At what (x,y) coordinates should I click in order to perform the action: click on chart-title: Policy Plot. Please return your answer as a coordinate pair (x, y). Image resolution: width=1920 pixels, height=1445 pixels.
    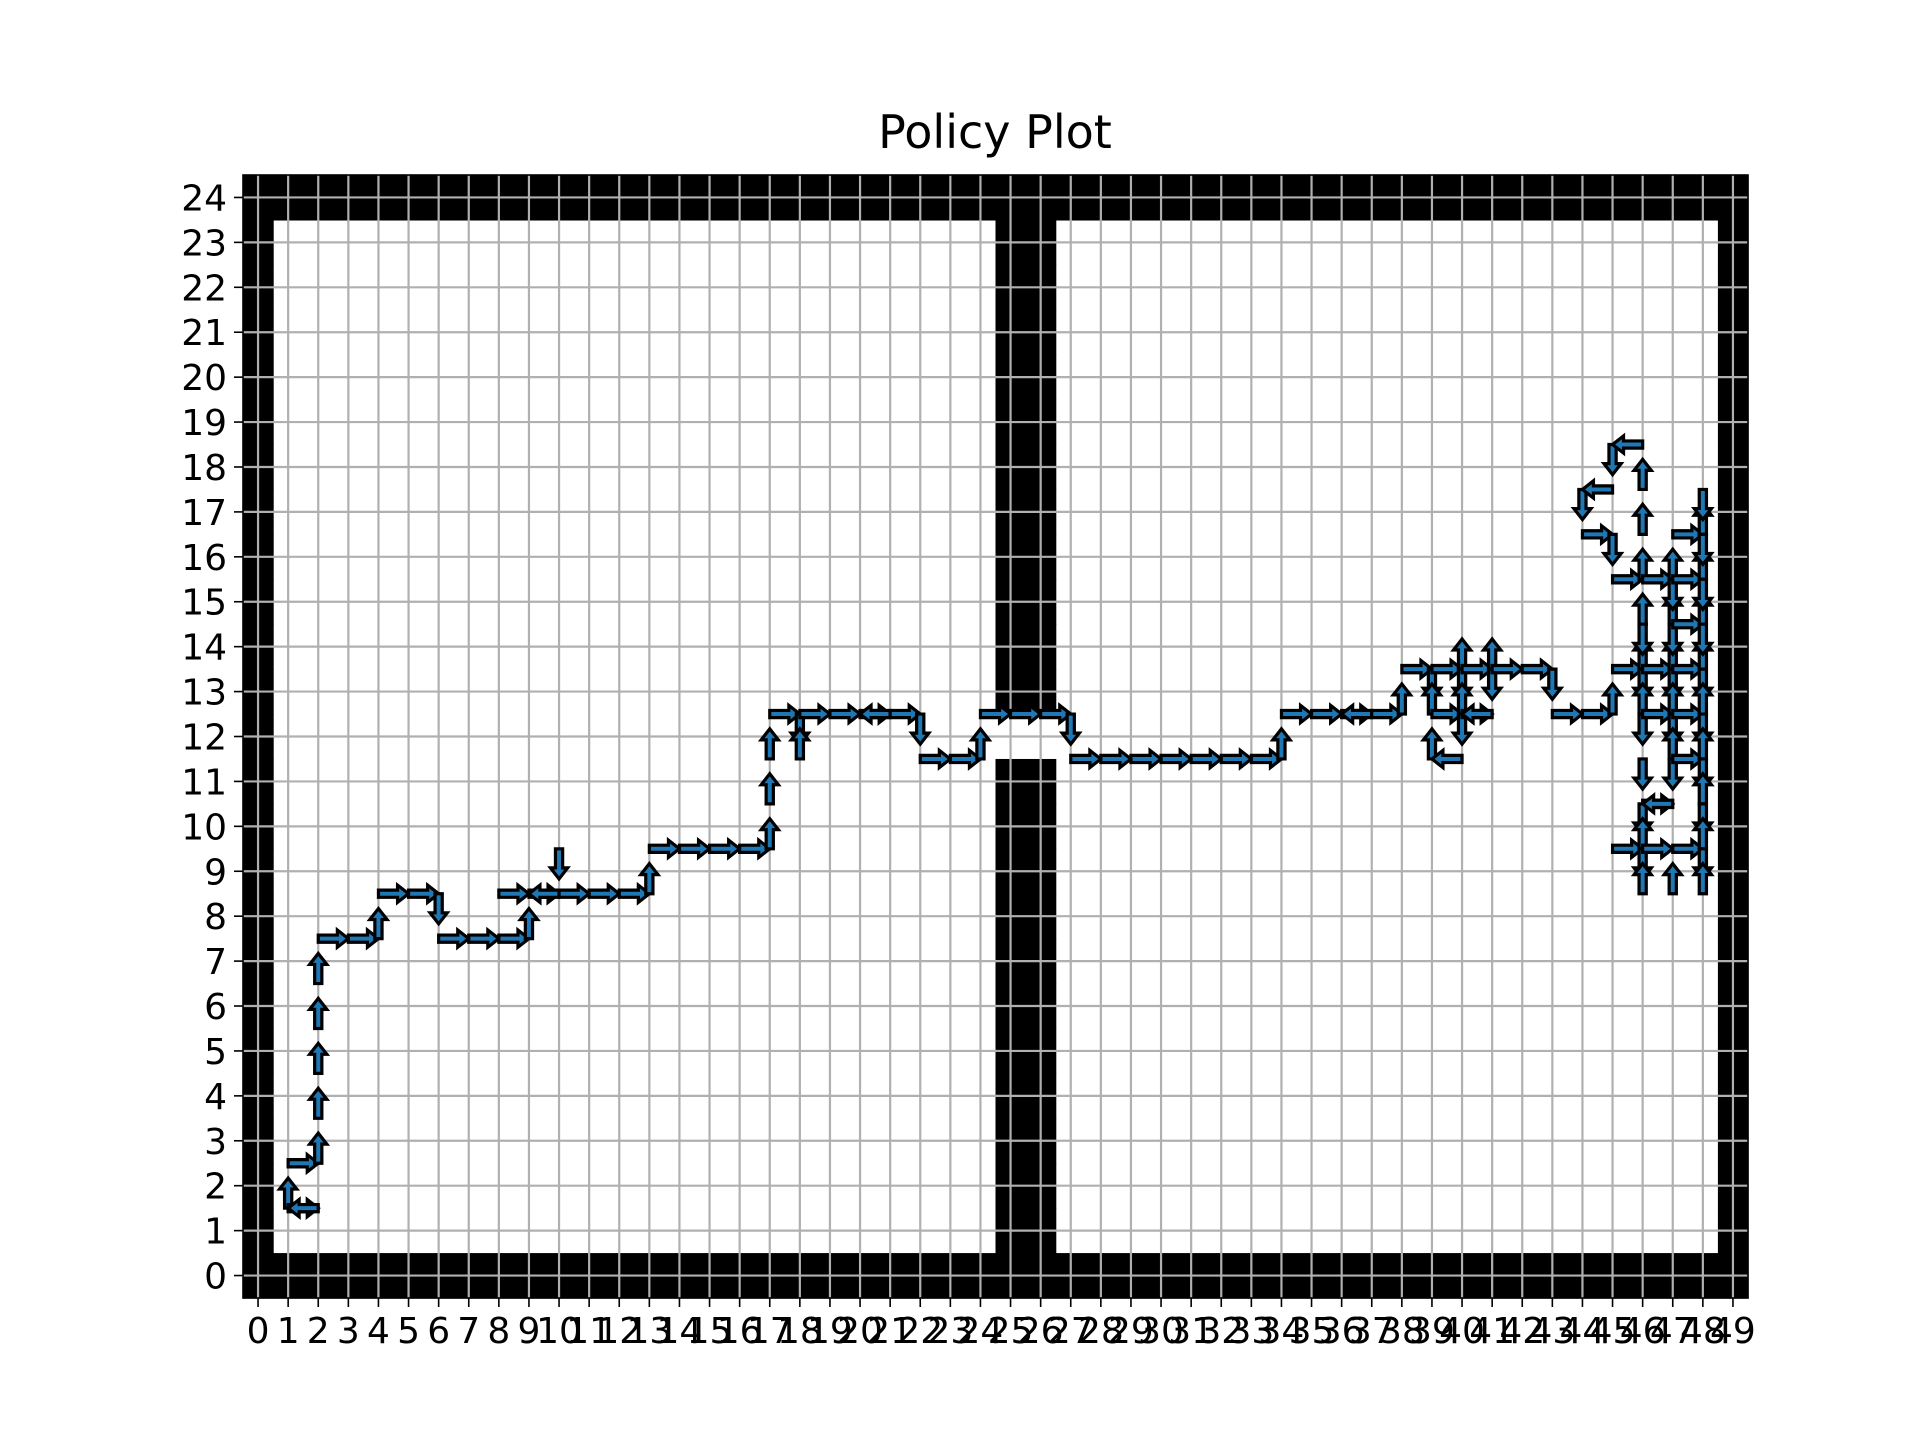
    Looking at the image, I should click on (995, 132).